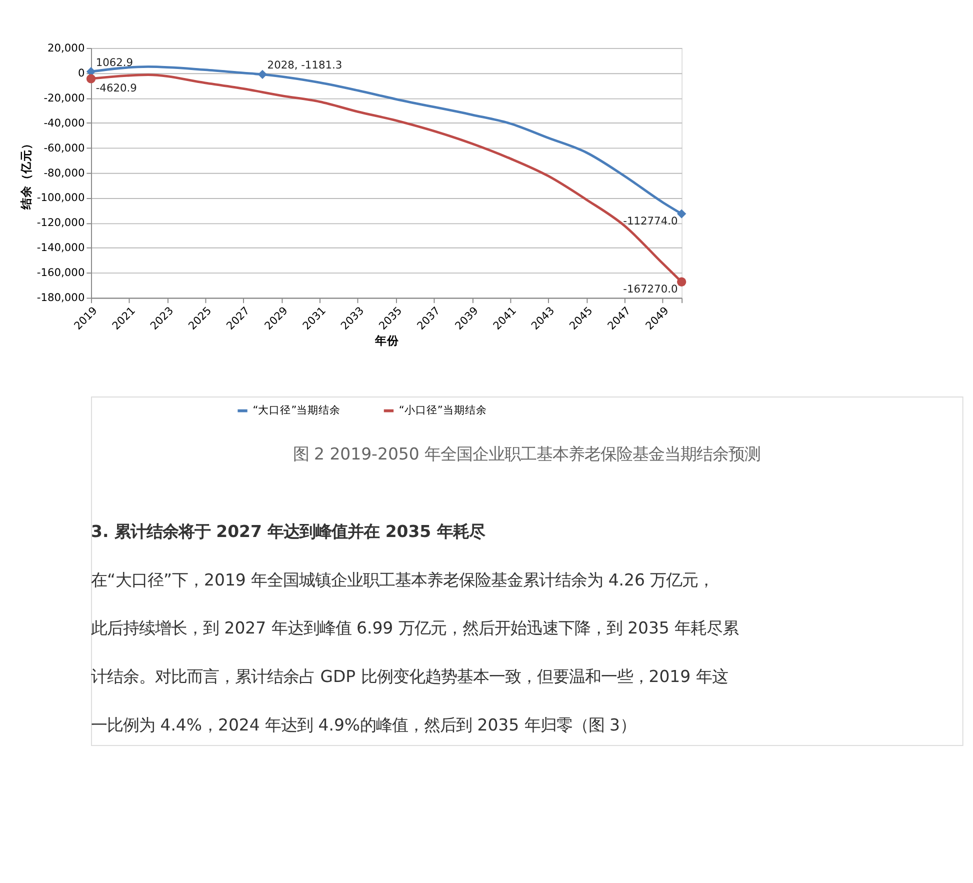 Image resolution: width=973 pixels, height=883 pixels. What do you see at coordinates (387, 340) in the screenshot?
I see `x-axis-title: 年份` at bounding box center [387, 340].